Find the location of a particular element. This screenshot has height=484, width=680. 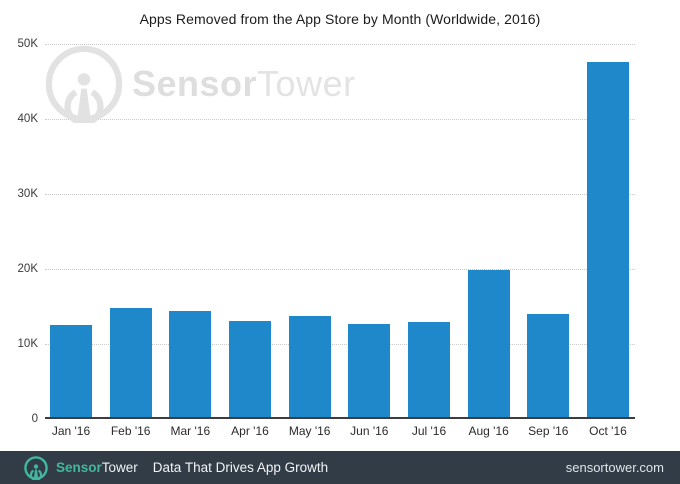

watermark-brand-light: Tower is located at coordinates (306, 83).